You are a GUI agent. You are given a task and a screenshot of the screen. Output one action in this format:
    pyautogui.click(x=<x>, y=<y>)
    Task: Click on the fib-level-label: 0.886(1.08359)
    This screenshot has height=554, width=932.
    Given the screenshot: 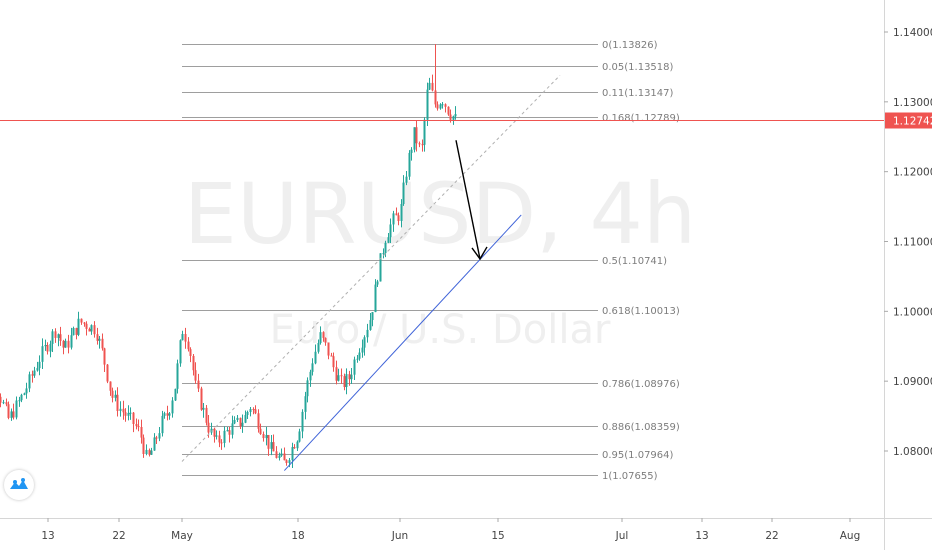 What is the action you would take?
    pyautogui.click(x=641, y=427)
    